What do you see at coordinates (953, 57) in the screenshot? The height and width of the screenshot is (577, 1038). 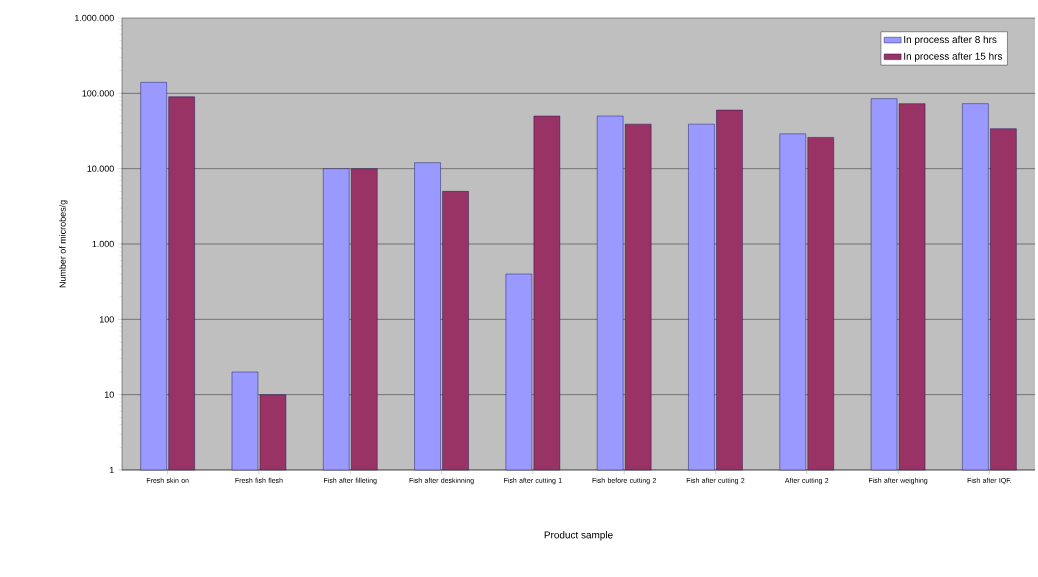 I see `legend-label: In process after 15 hrs` at bounding box center [953, 57].